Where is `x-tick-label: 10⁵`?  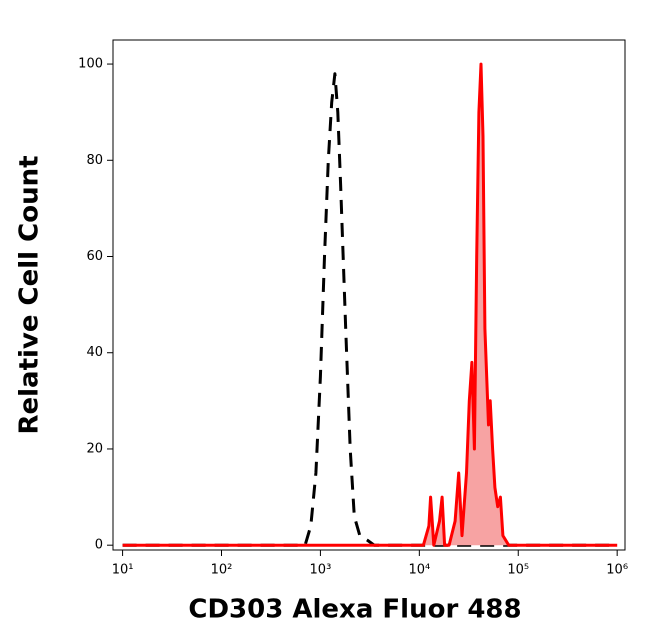 x-tick-label: 10⁵ is located at coordinates (518, 570).